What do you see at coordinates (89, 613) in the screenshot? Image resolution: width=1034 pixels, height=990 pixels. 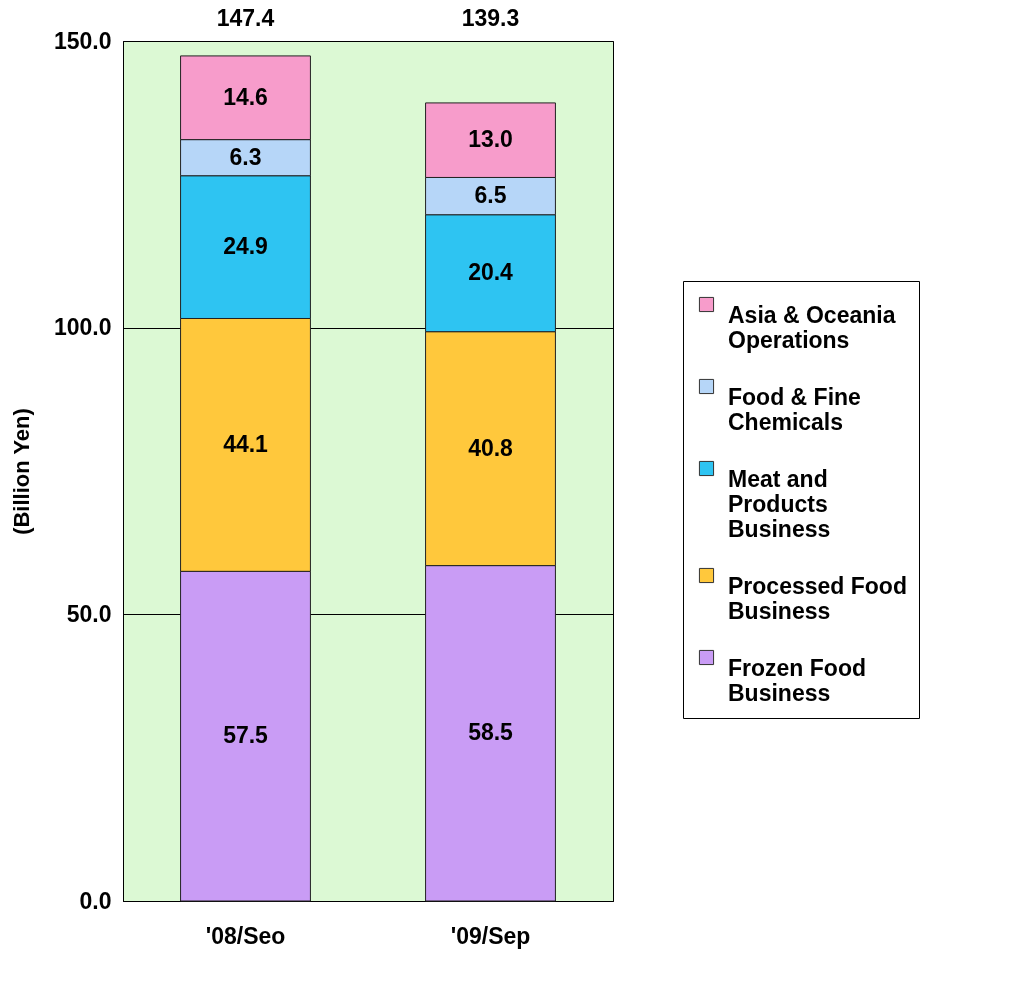 I see `y-tick-label: 50.0` at bounding box center [89, 613].